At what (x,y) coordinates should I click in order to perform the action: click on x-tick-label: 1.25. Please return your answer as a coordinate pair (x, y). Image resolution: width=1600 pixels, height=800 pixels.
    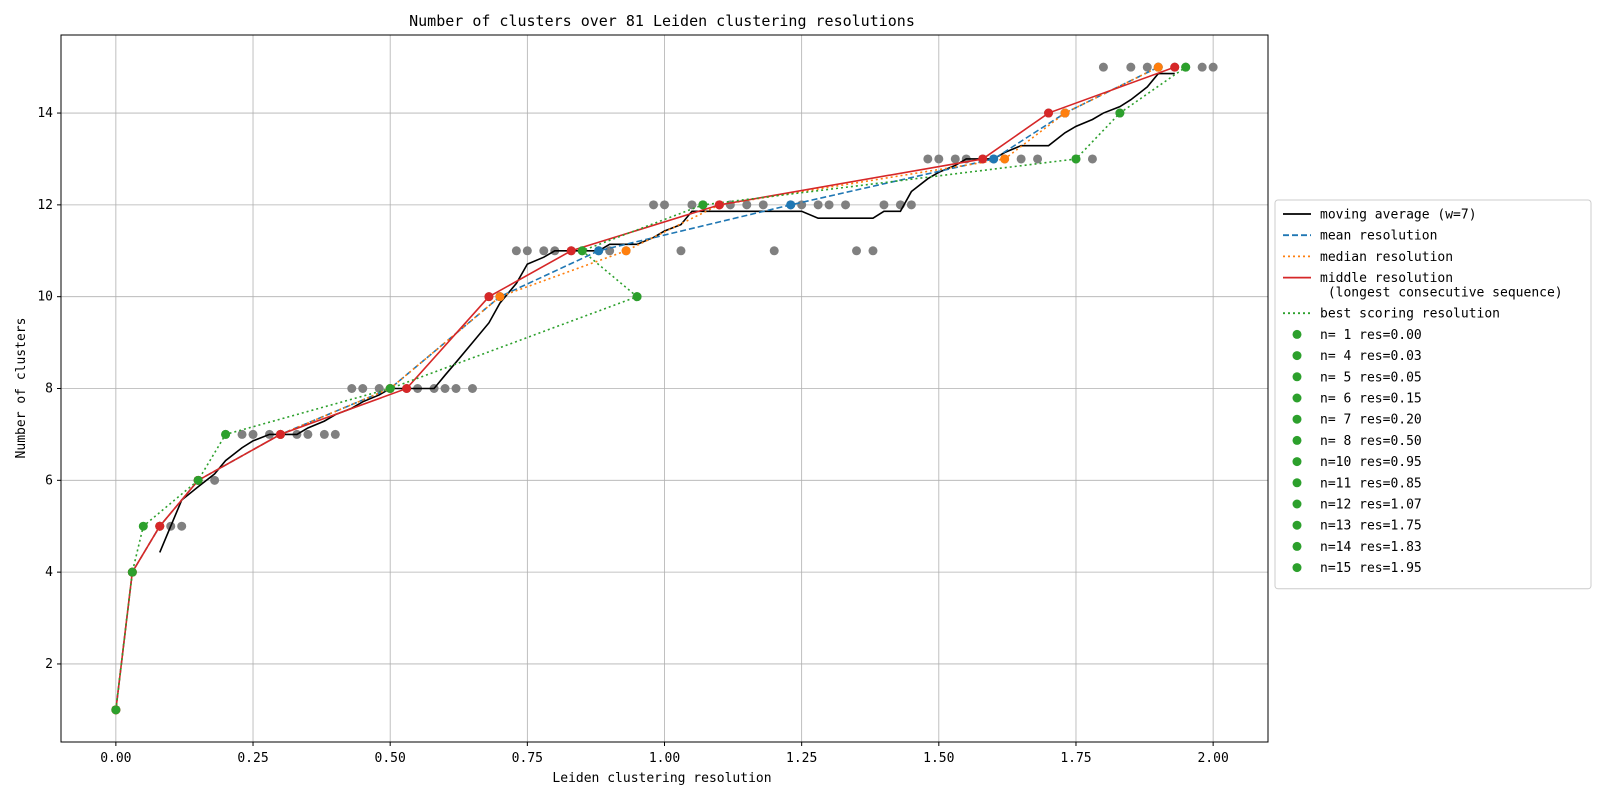
    Looking at the image, I should click on (801, 758).